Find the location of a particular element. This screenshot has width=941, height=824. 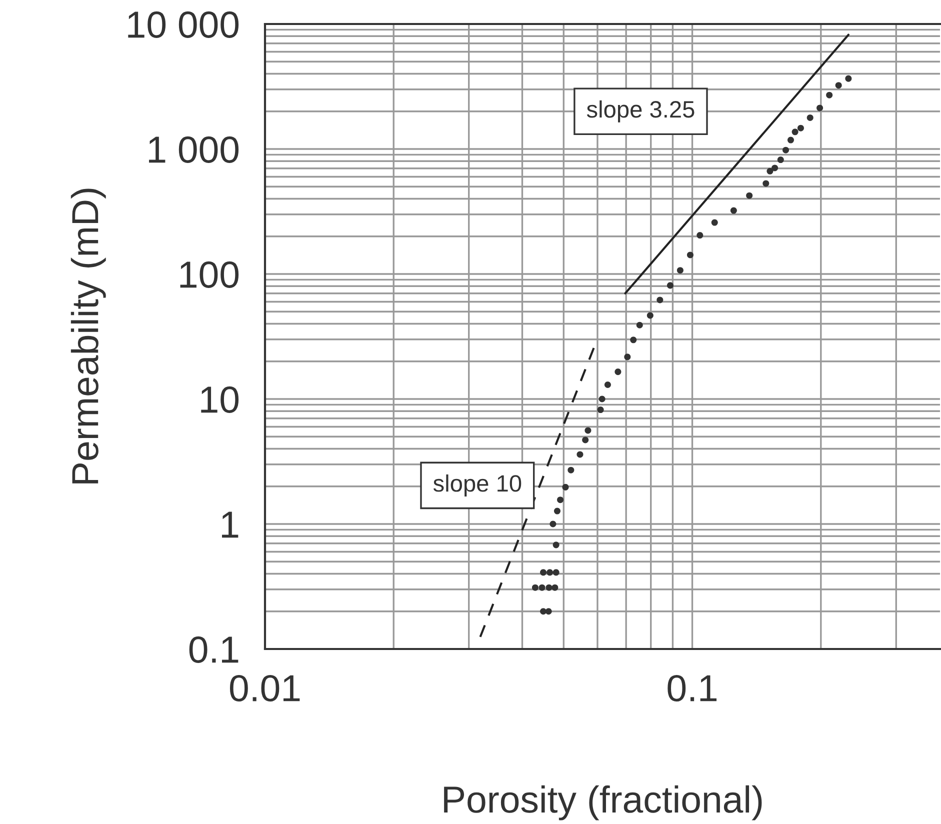

x-axis-title: Porosity (fractional) is located at coordinates (603, 802).